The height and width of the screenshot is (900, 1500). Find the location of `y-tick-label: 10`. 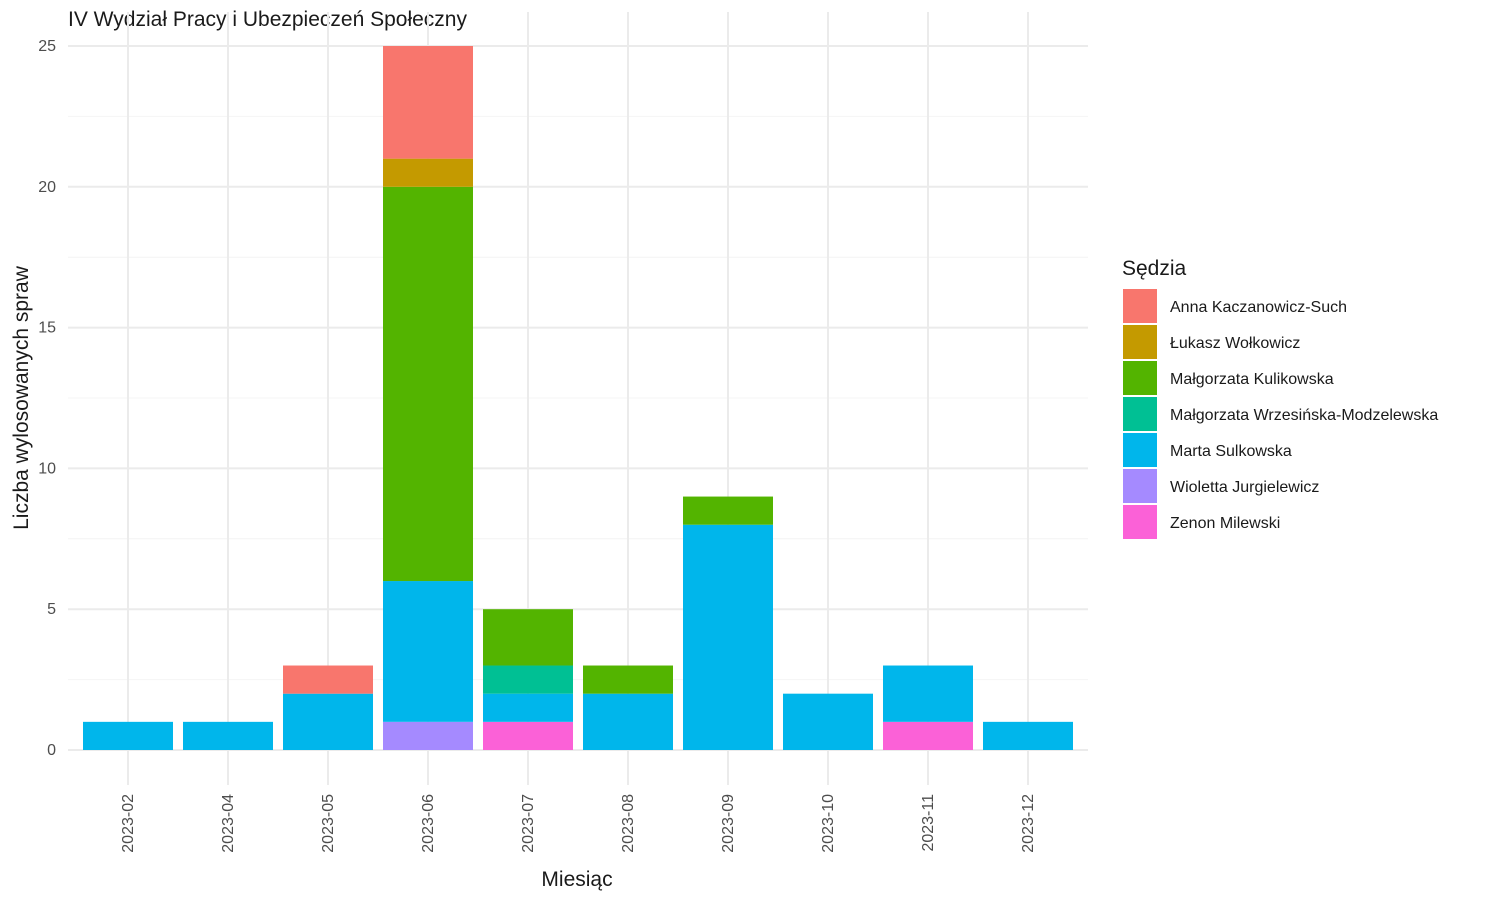

y-tick-label: 10 is located at coordinates (47, 468).